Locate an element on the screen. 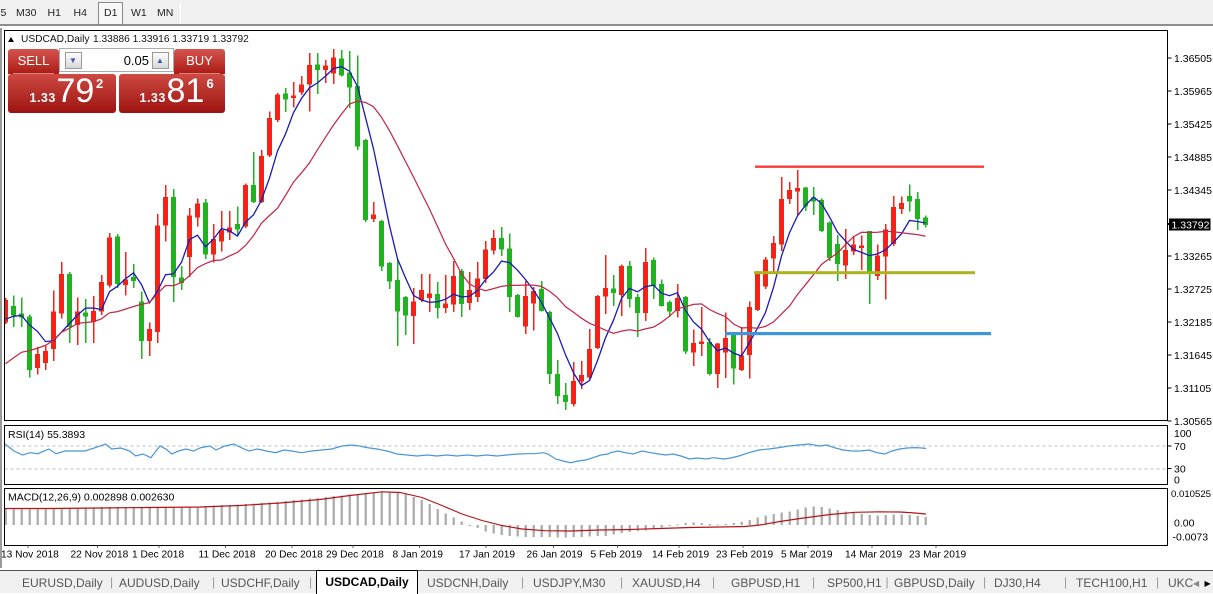  svg-text: 1.34345 is located at coordinates (1193, 191).